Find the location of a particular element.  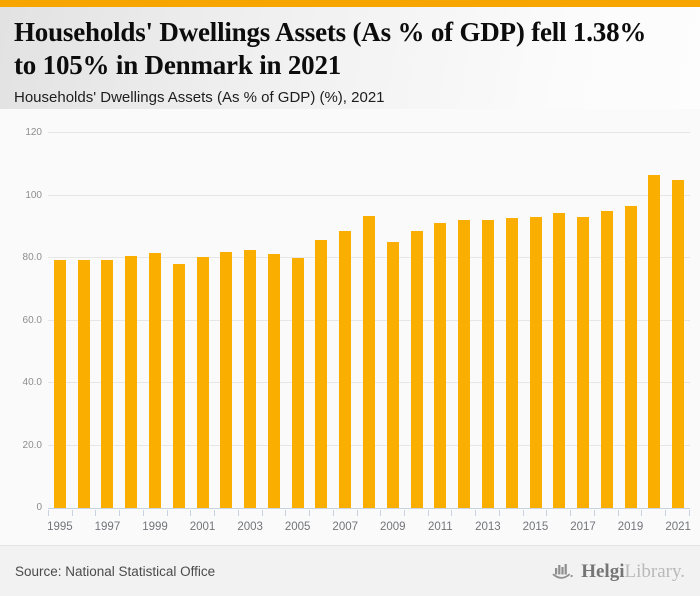

bar-2012 is located at coordinates (464, 363).